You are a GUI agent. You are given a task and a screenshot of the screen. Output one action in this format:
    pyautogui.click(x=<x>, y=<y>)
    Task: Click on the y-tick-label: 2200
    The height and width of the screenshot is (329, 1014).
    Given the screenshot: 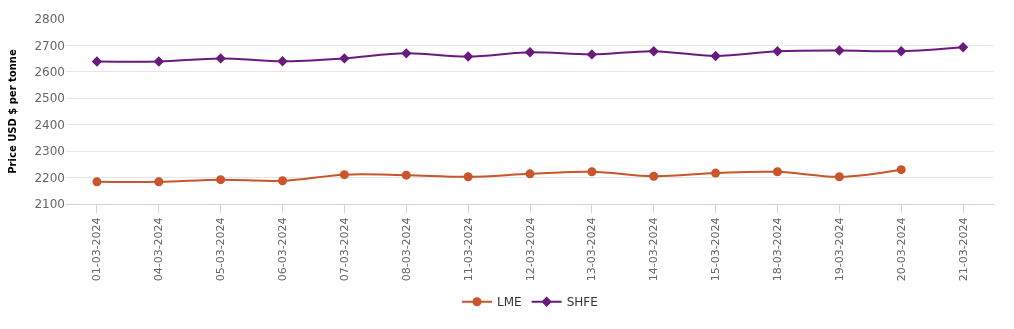 What is the action you would take?
    pyautogui.click(x=49, y=177)
    